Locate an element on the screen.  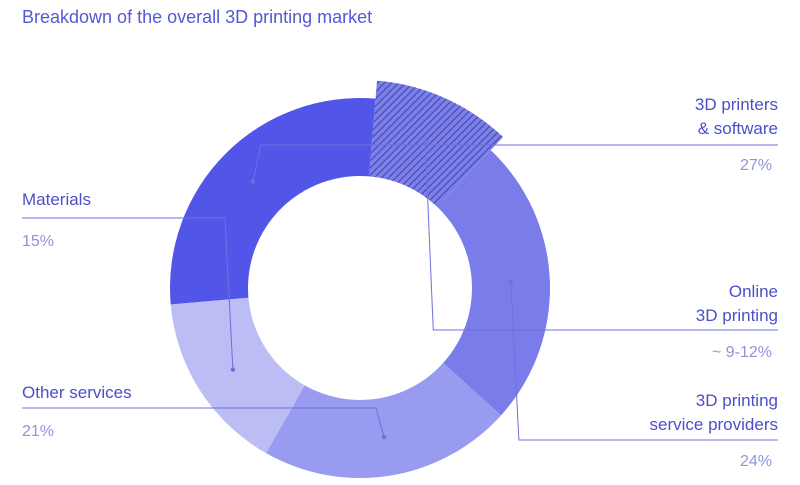
slice-label-2-line-1: service providers is located at coordinates (714, 424).